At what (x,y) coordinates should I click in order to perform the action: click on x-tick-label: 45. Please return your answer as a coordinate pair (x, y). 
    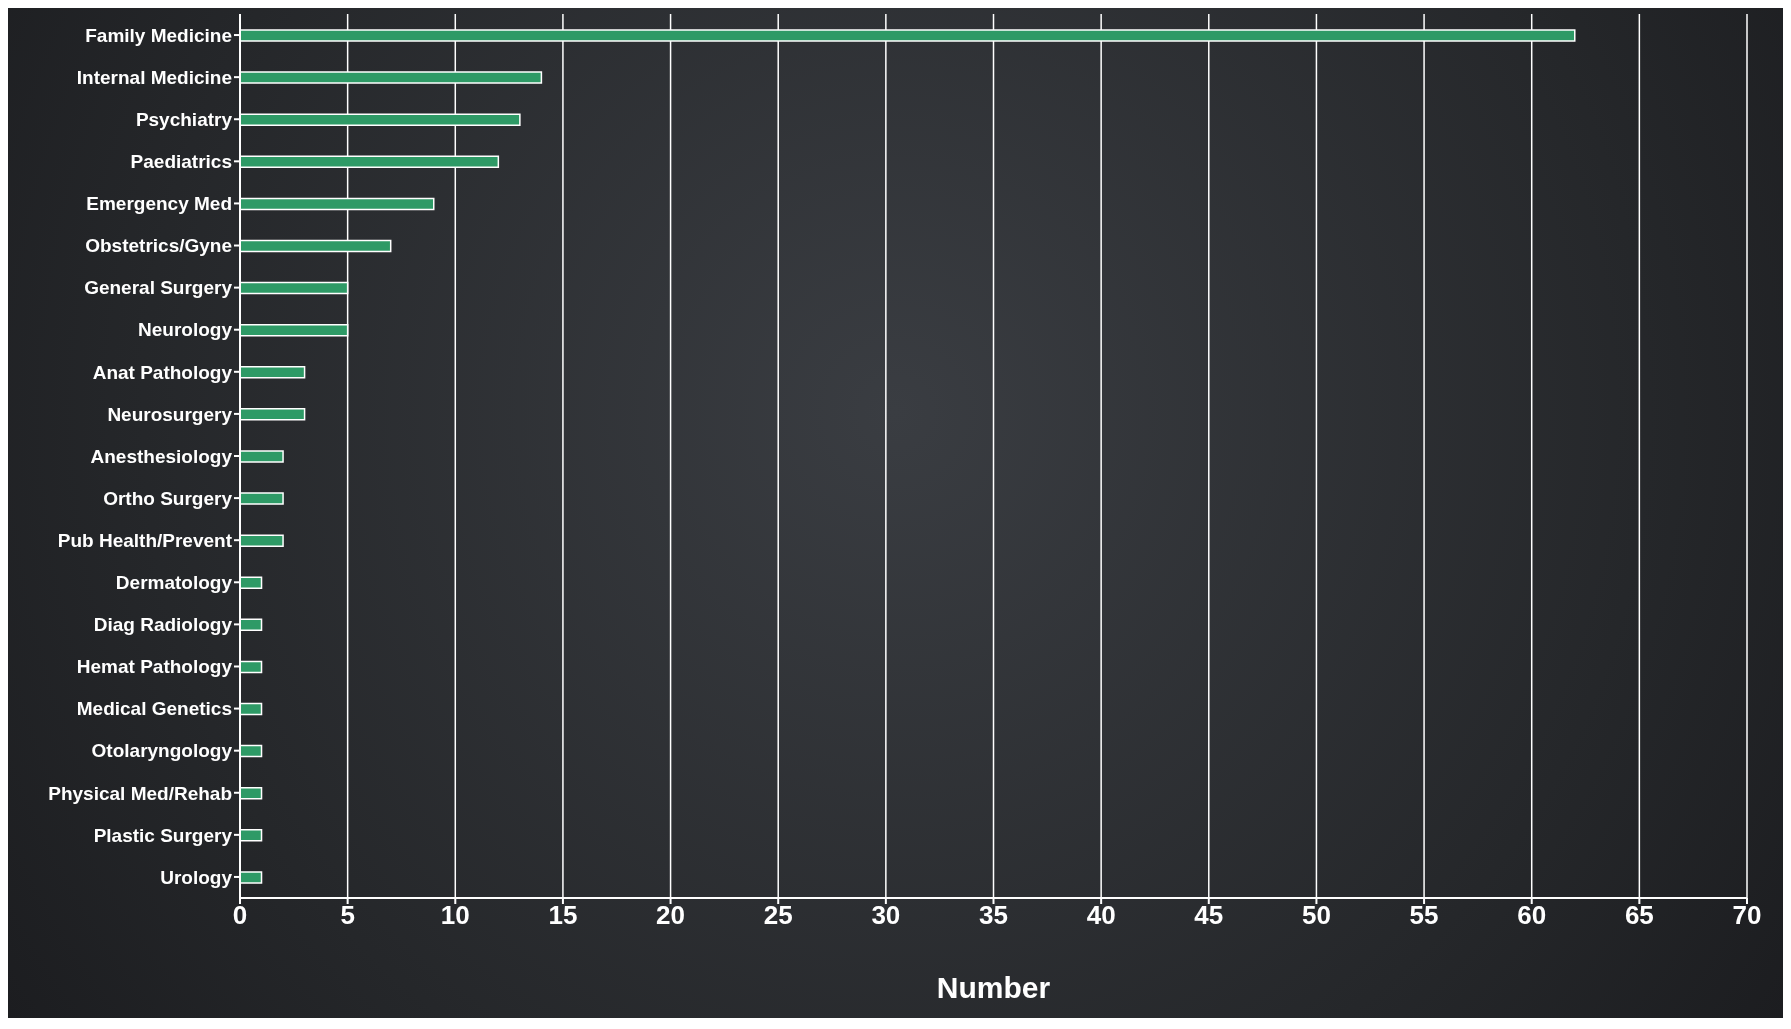
    Looking at the image, I should click on (1209, 915).